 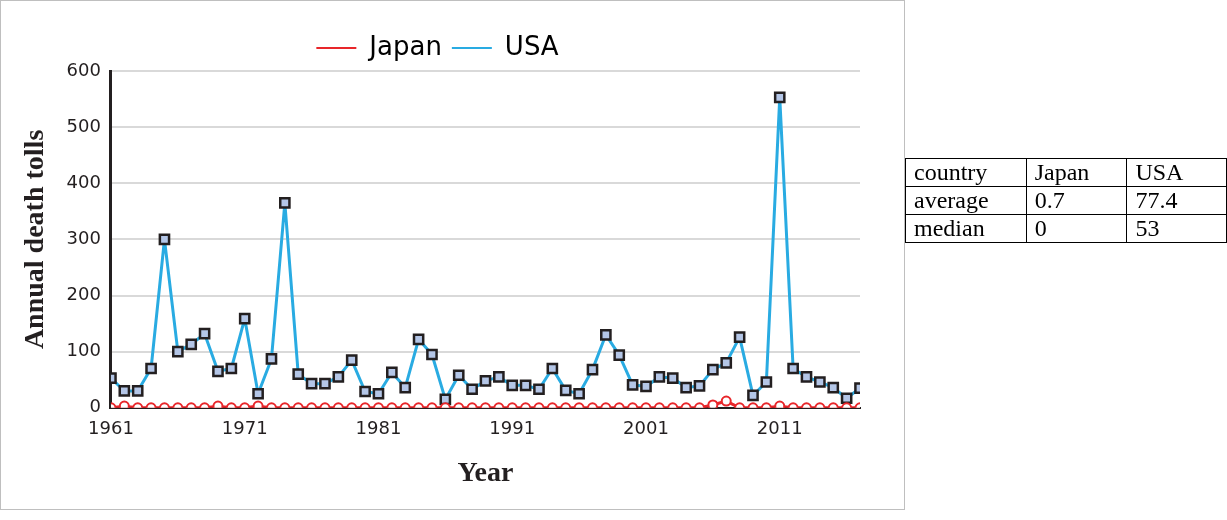 What do you see at coordinates (1076, 172) in the screenshot?
I see `text: Japan` at bounding box center [1076, 172].